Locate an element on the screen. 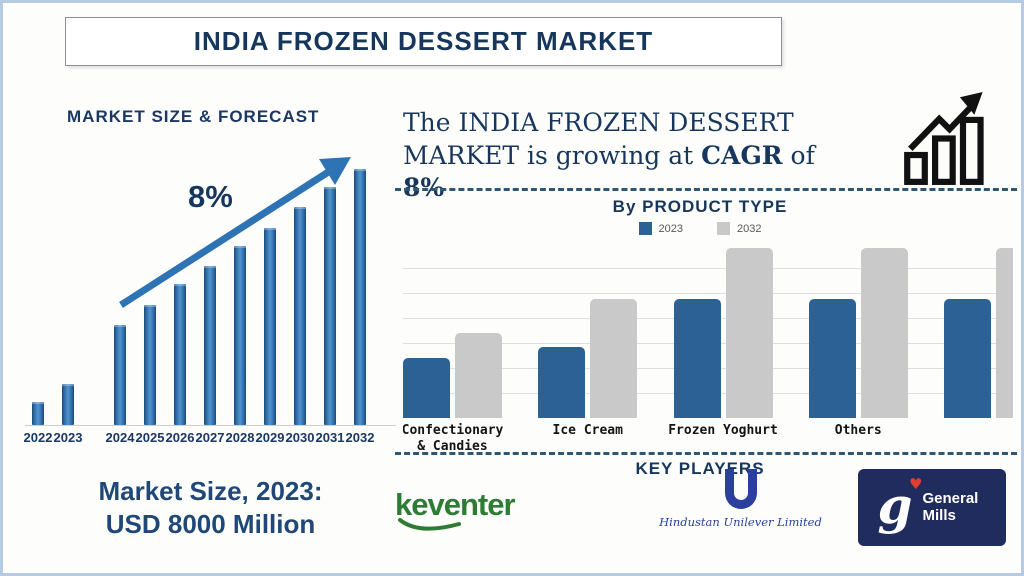 Image resolution: width=1024 pixels, height=576 pixels. forecast-bar-group: 2028 is located at coordinates (240, 347).